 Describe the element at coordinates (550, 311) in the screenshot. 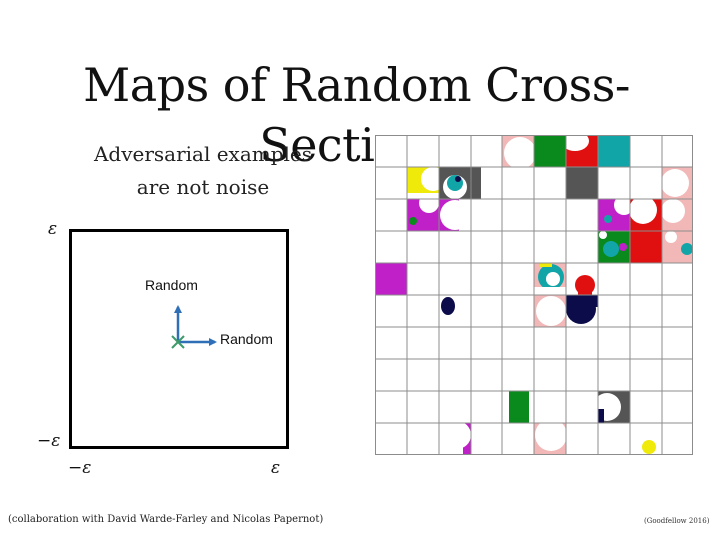

I see `grid-cell-pink-left` at that location.